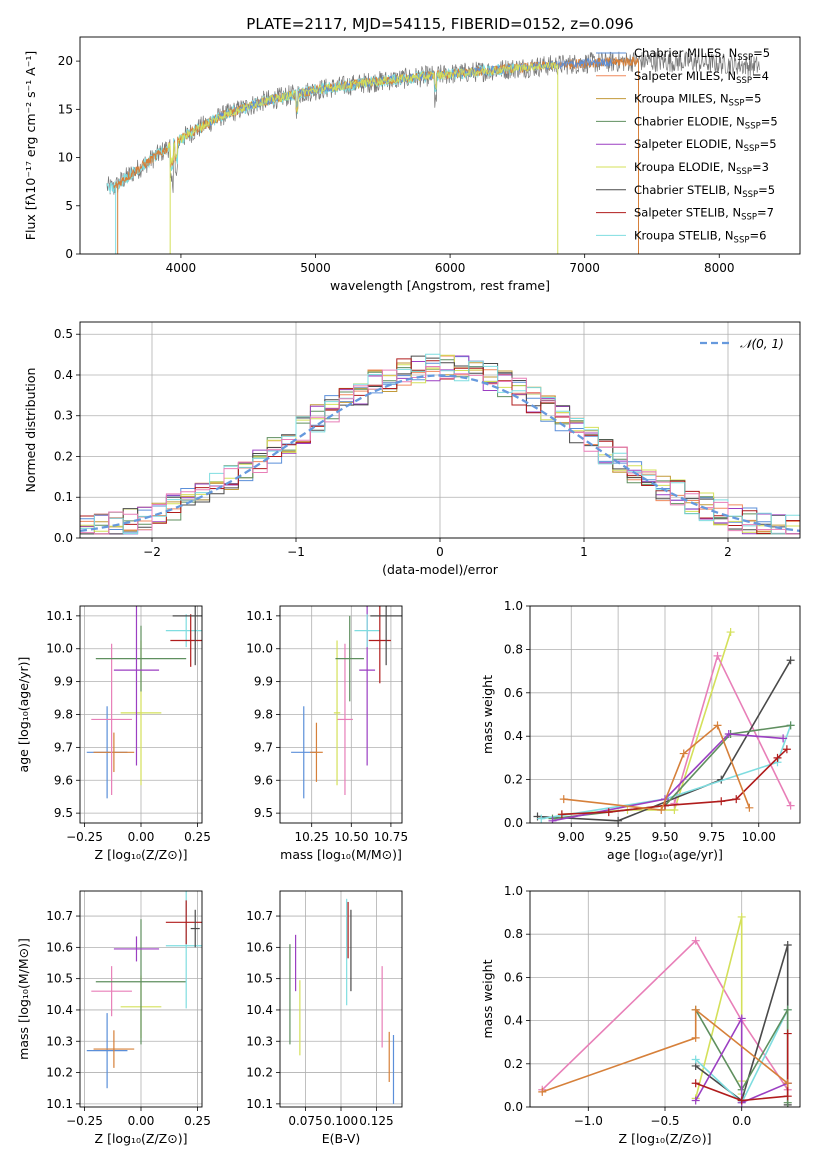 Image resolution: width=819 pixels, height=1170 pixels. I want to click on x-axis-label: mass [log₁₀(M/M⊙)], so click(341, 854).